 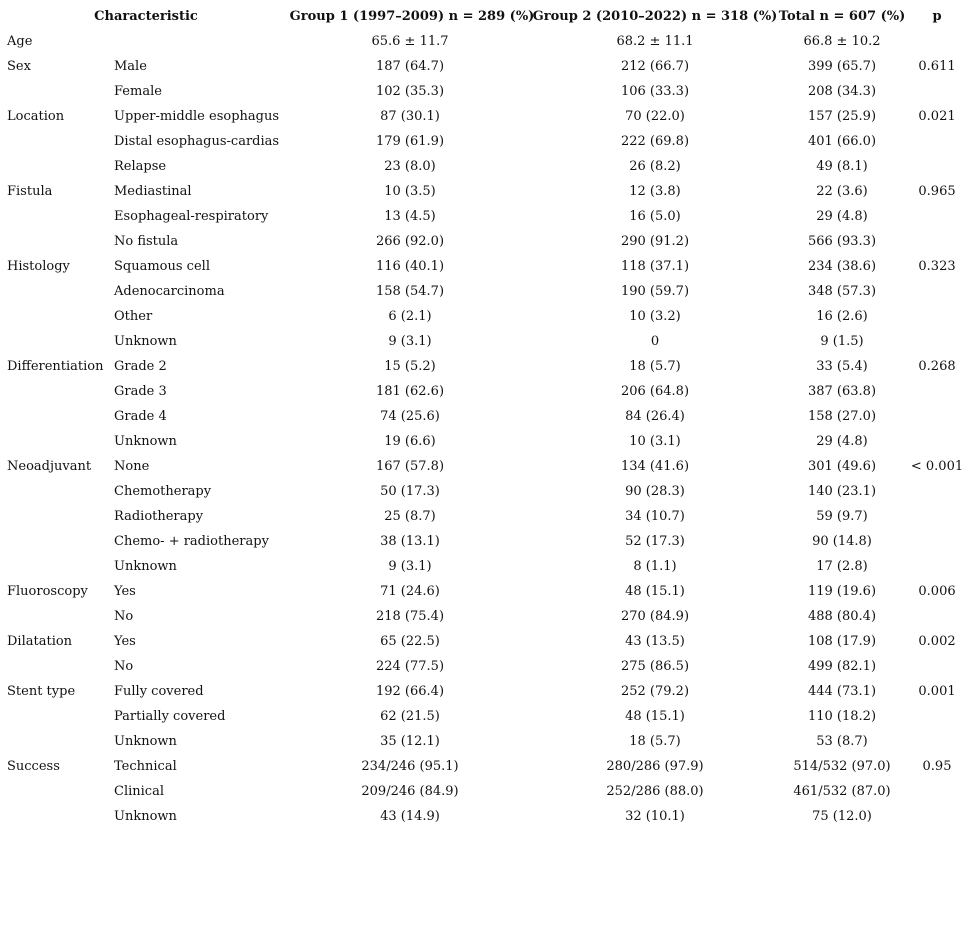 What do you see at coordinates (842, 666) in the screenshot?
I see `table-cell: 499 (82.1)` at bounding box center [842, 666].